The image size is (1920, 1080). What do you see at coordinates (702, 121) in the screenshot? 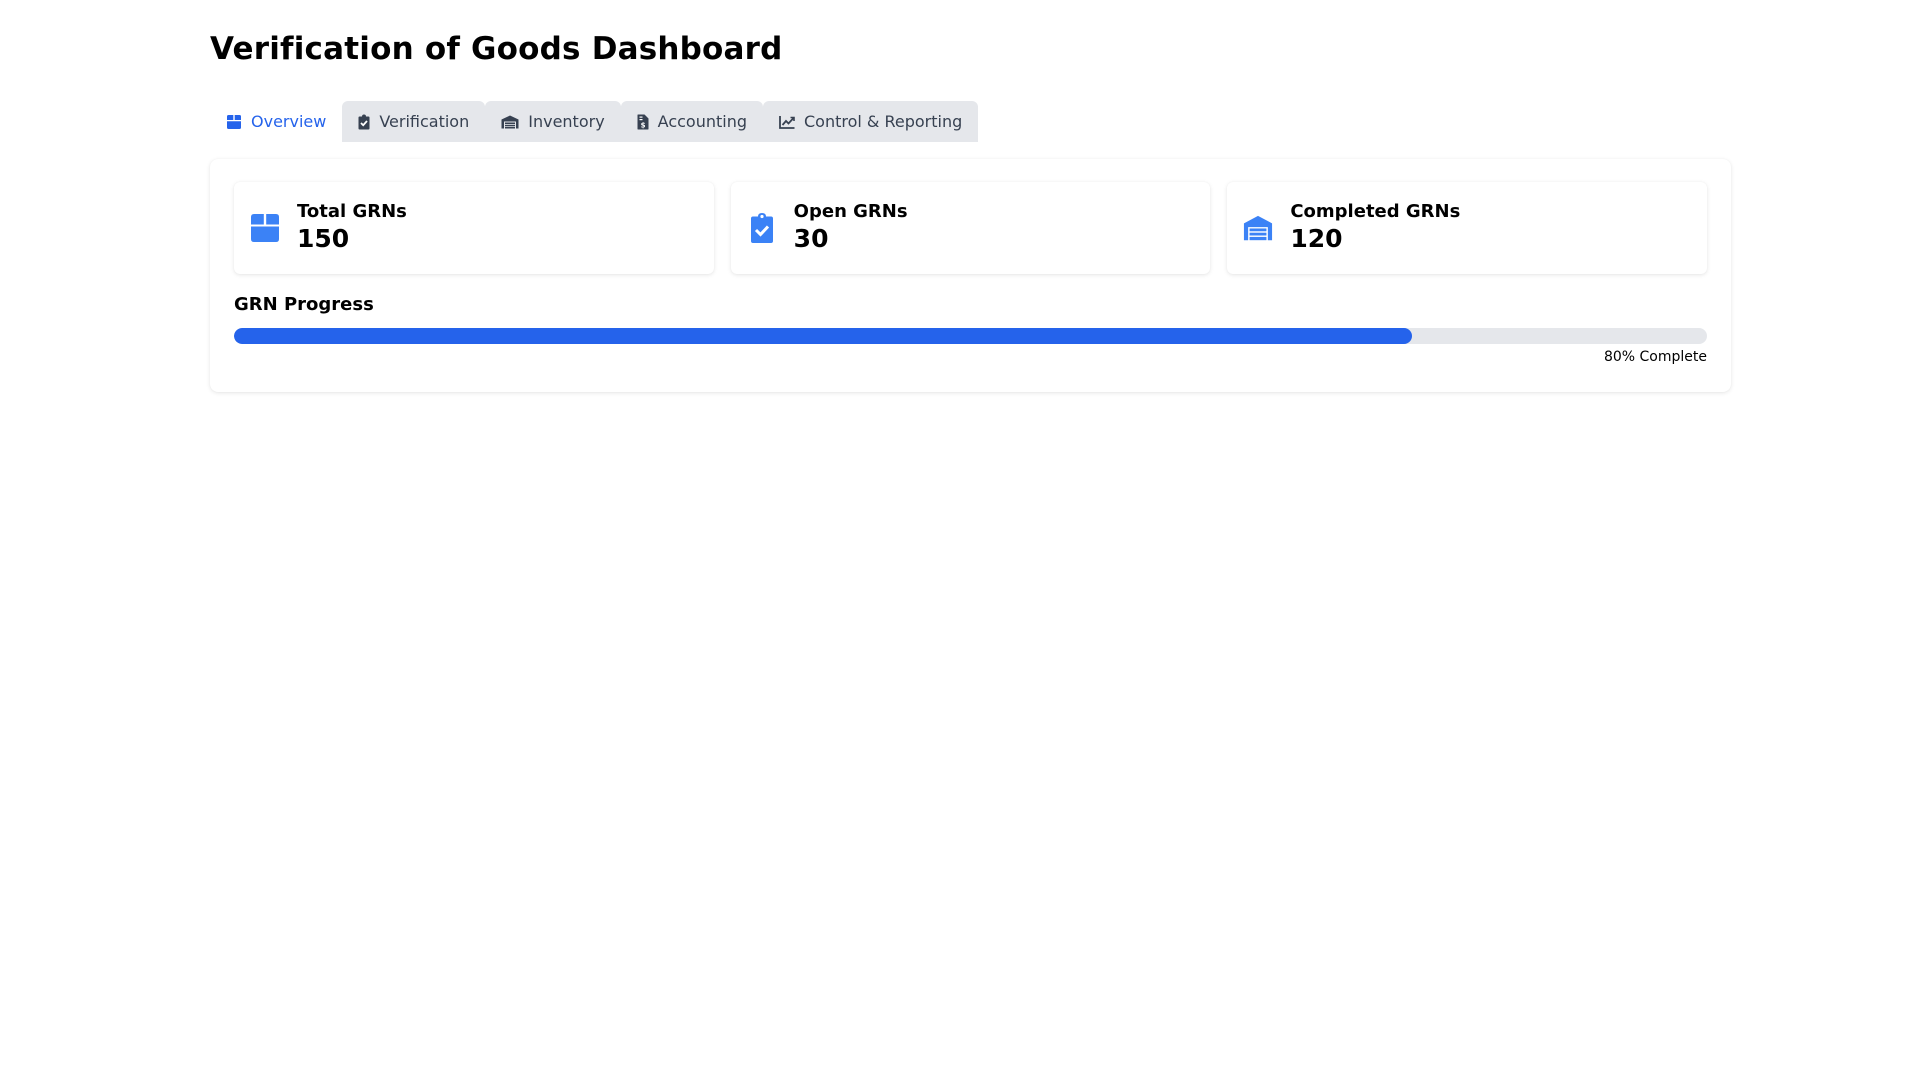
I see `tab-label: Accounting` at bounding box center [702, 121].